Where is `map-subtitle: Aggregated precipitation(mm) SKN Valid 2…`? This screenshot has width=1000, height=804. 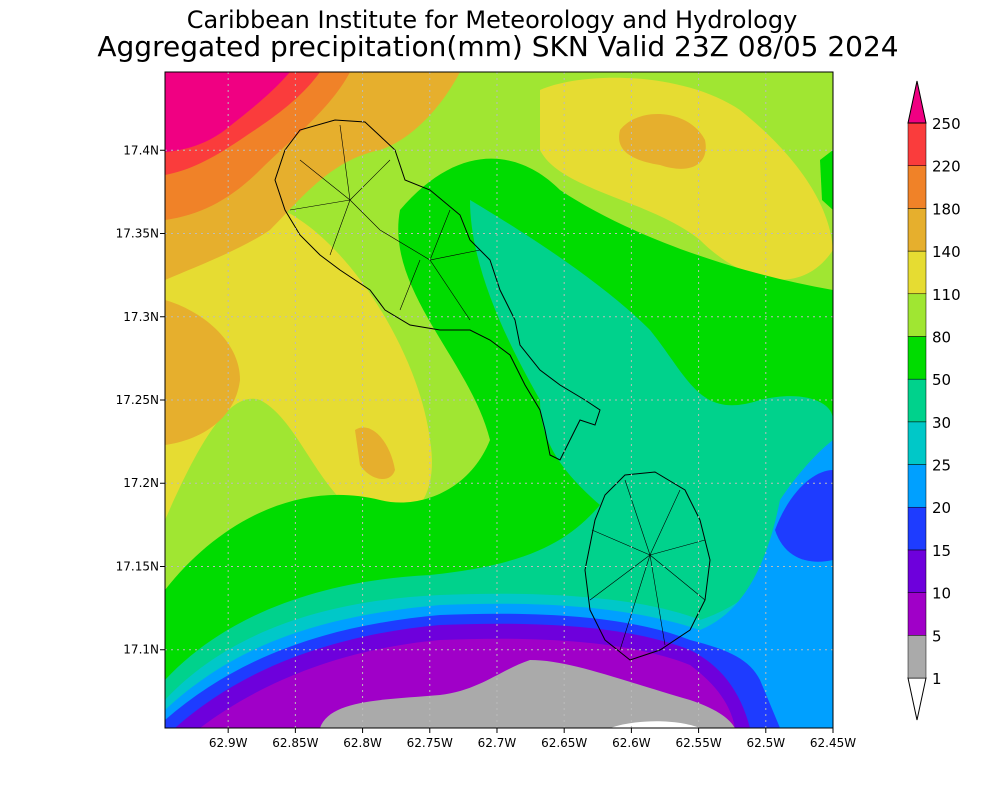 map-subtitle: Aggregated precipitation(mm) SKN Valid 2… is located at coordinates (497, 46).